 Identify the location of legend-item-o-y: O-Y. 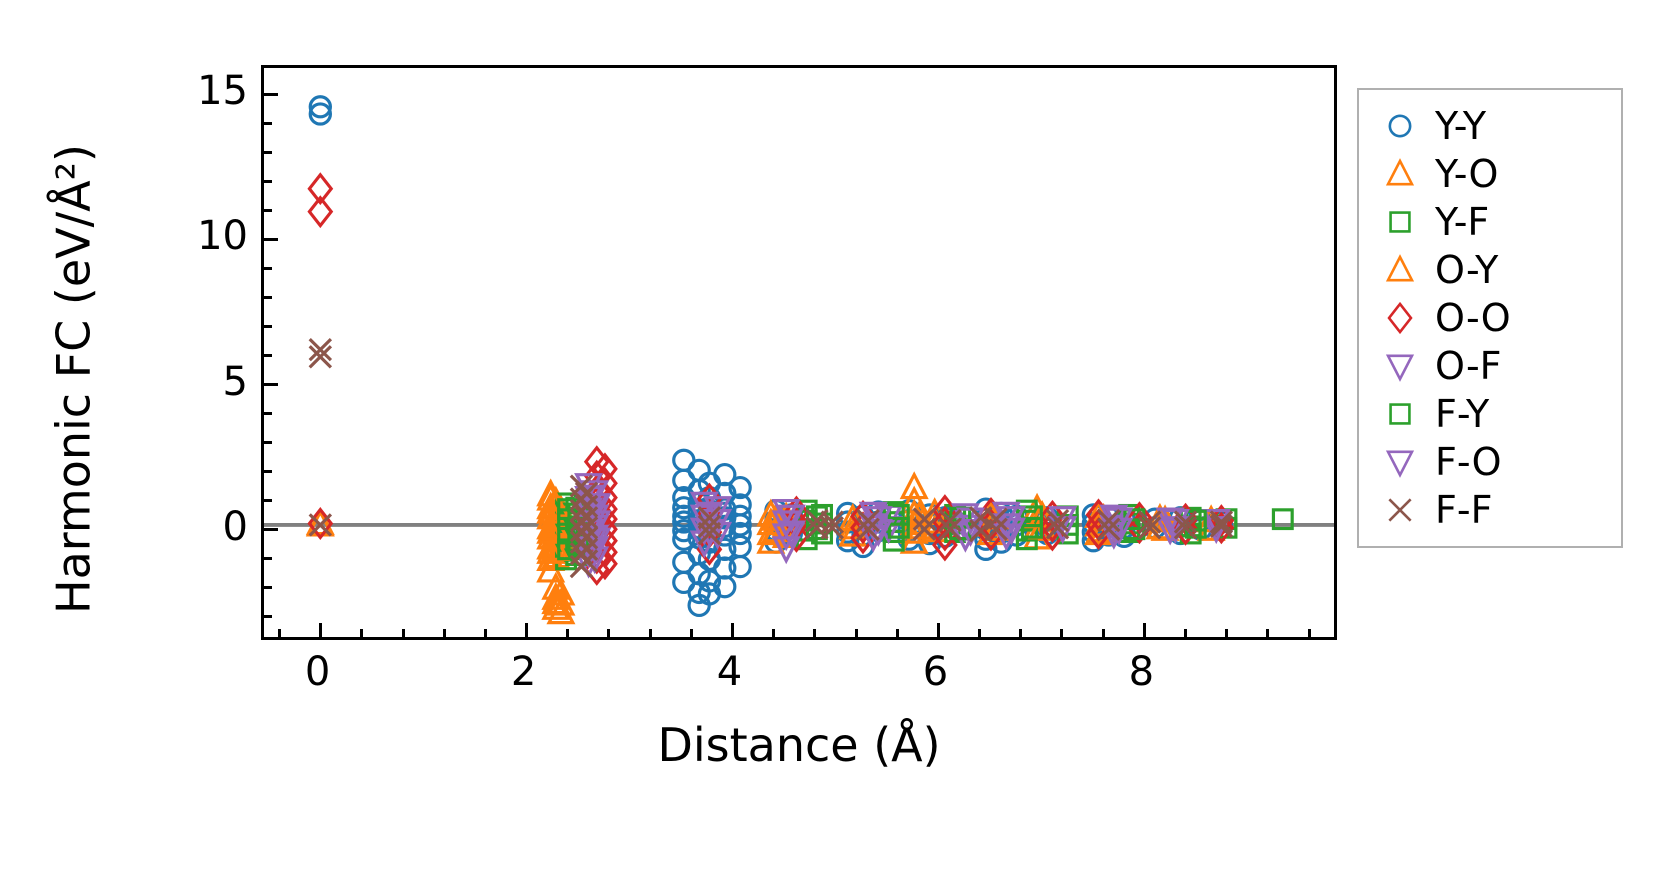
(1490, 270).